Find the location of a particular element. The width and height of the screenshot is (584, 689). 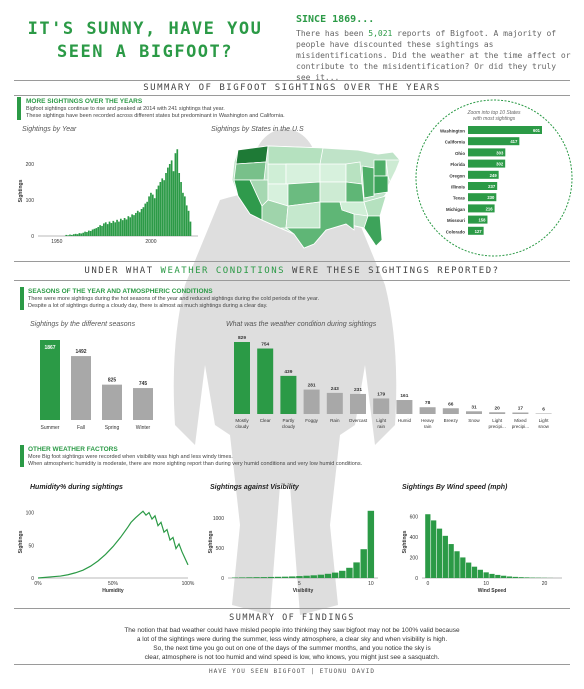

state-missouri is located at coordinates (355, 192).